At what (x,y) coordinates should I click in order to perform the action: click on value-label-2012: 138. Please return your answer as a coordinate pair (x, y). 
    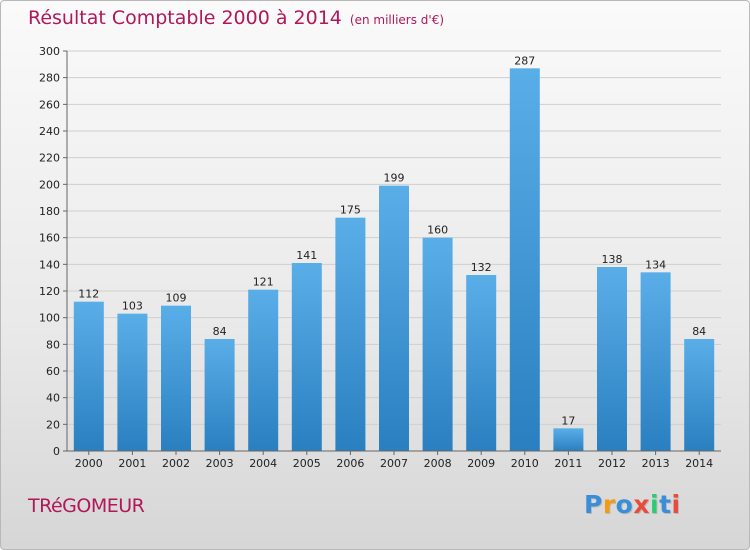
    Looking at the image, I should click on (612, 259).